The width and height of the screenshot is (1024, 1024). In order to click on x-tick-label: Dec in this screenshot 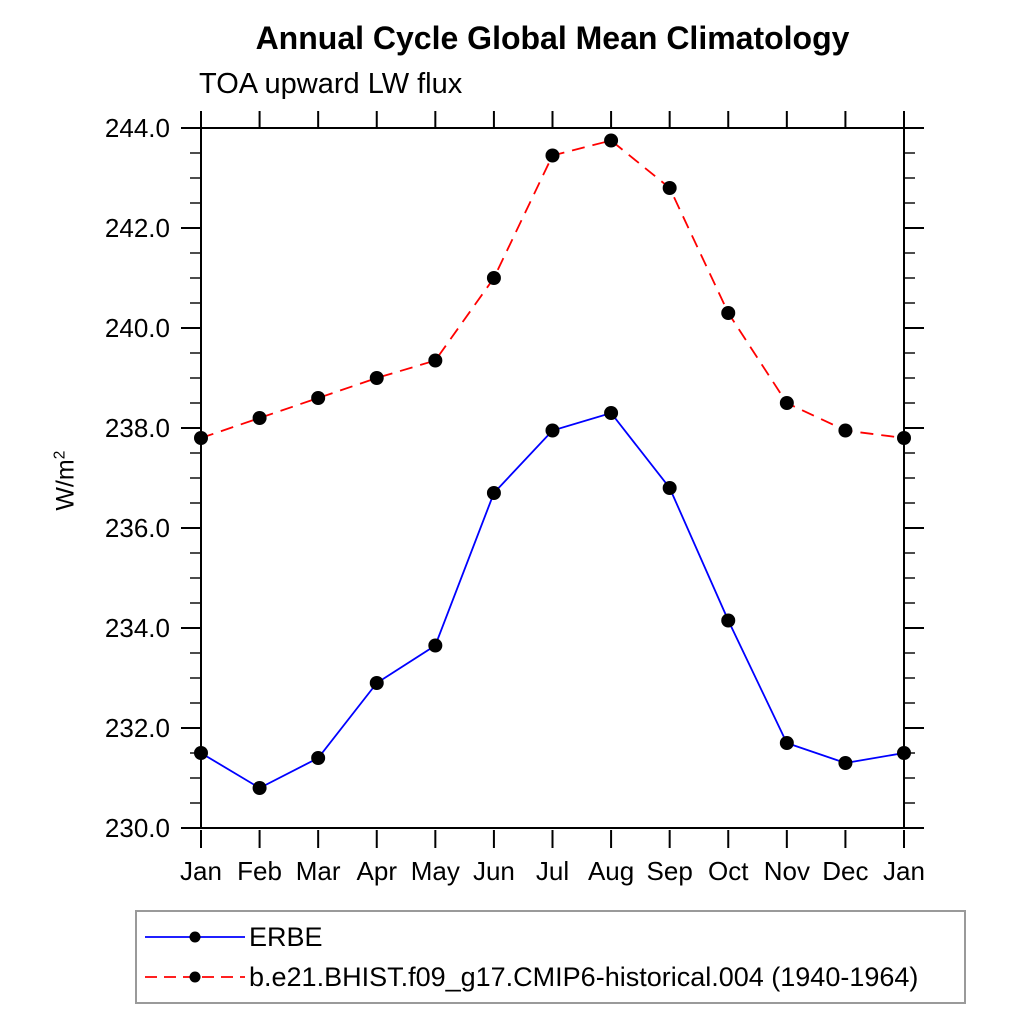, I will do `click(845, 871)`.